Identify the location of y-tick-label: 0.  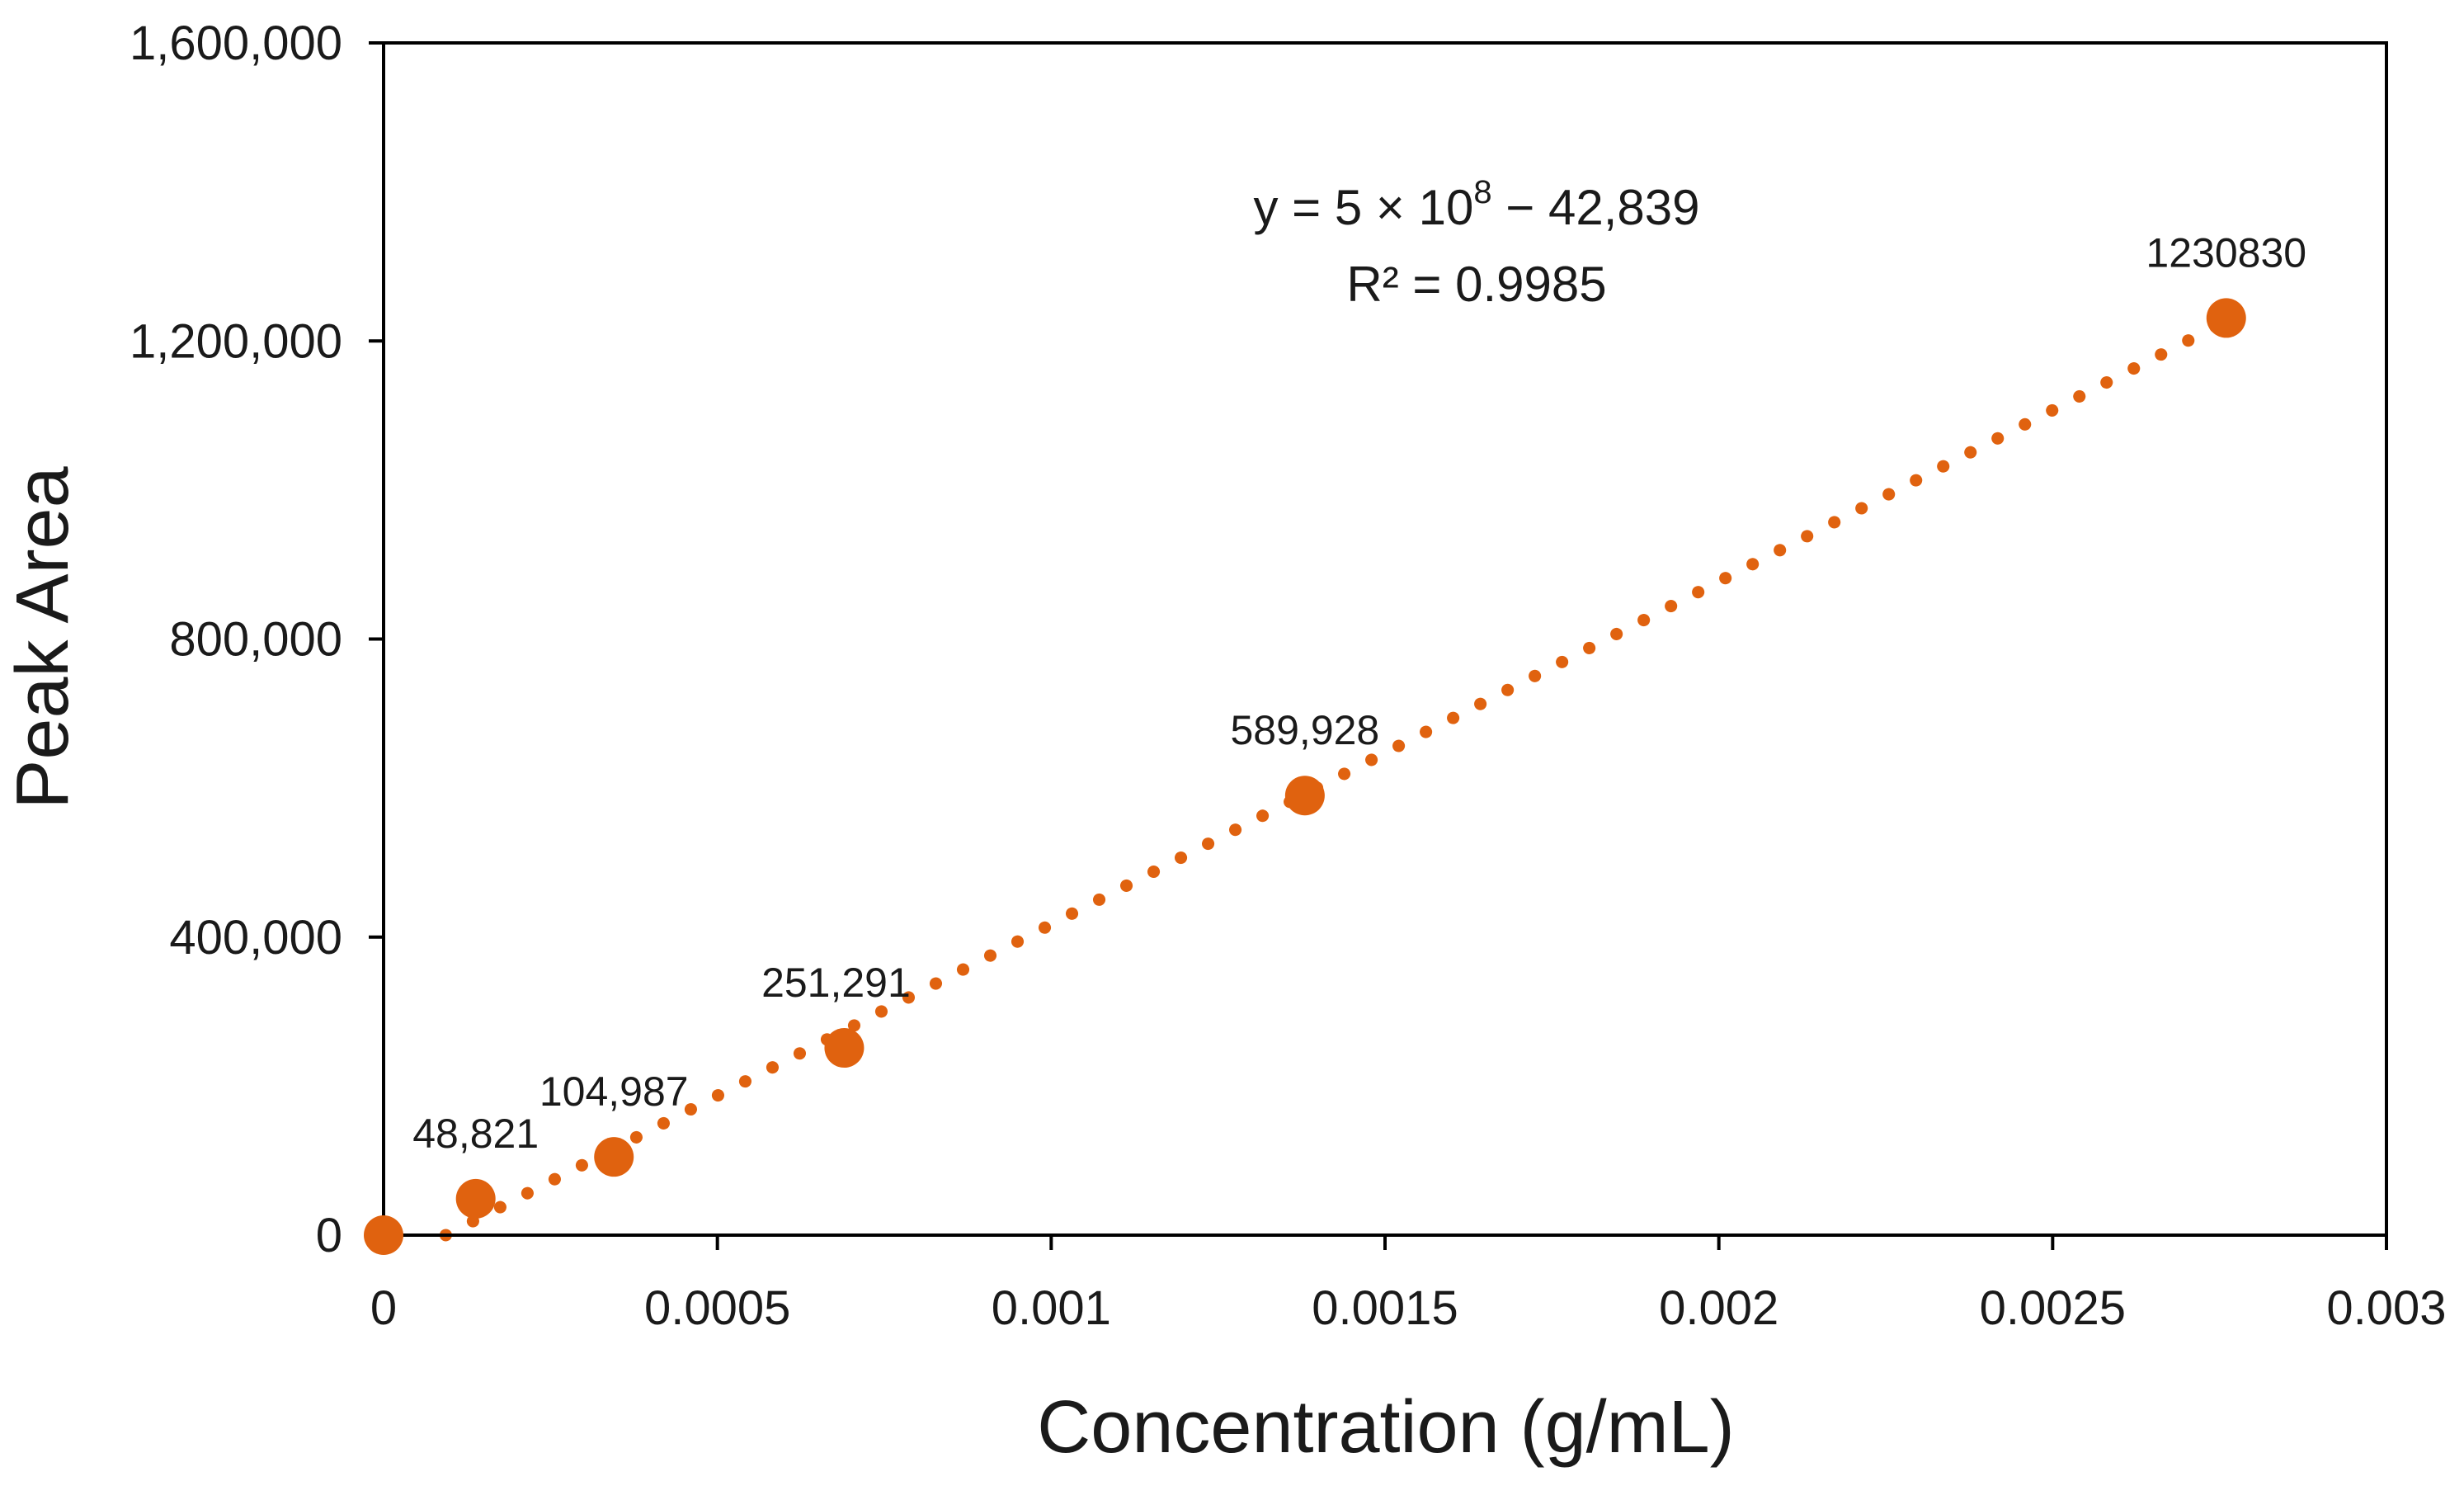
(329, 1235).